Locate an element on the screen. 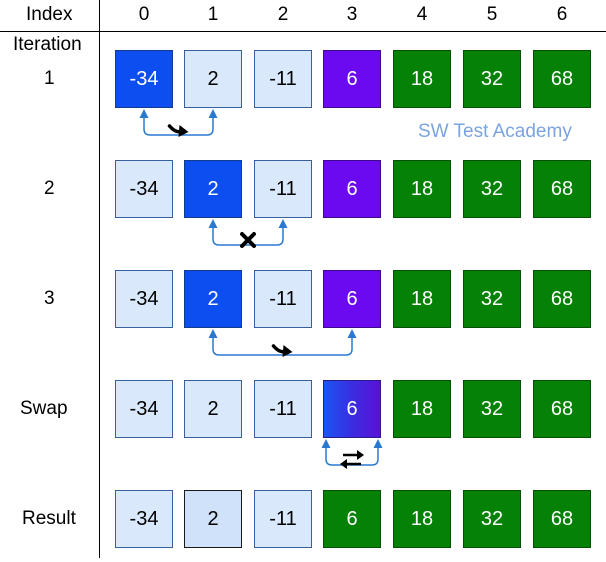  index-label: 3 is located at coordinates (352, 14).